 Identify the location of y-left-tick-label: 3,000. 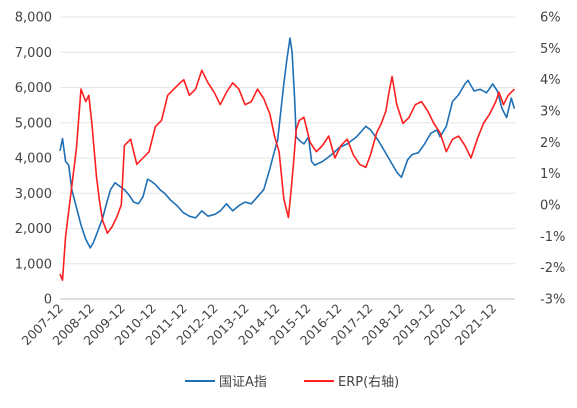
(33, 194).